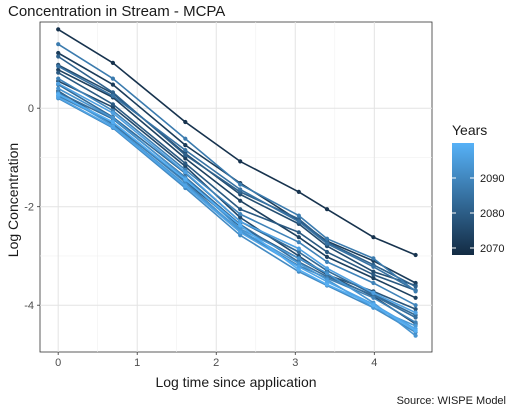  I want to click on y-tick-label: -2, so click(29, 208).